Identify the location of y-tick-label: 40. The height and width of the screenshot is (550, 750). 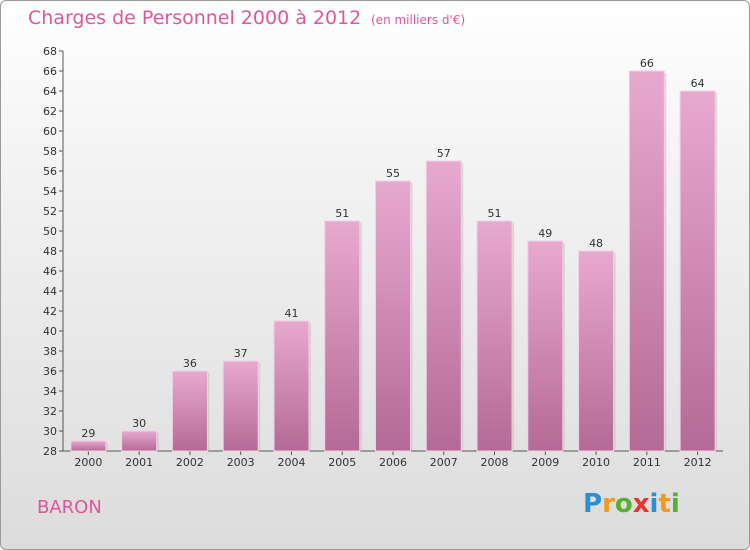
(50, 331).